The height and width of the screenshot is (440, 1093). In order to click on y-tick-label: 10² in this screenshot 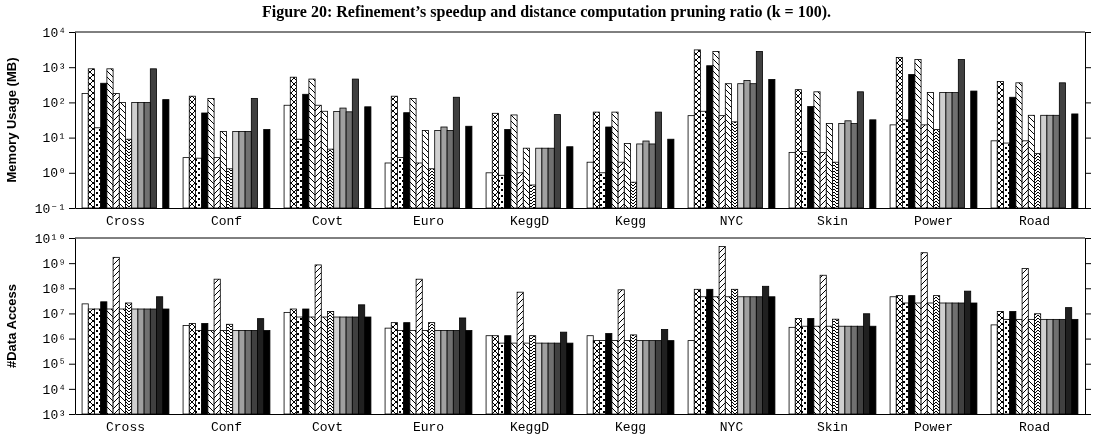, I will do `click(54, 104)`.